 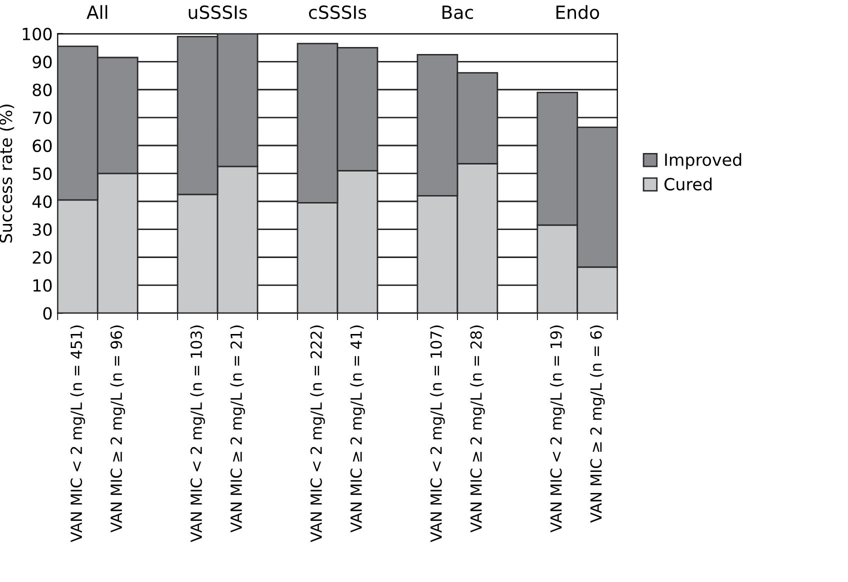 I want to click on y-tick-label: 40, so click(x=42, y=201).